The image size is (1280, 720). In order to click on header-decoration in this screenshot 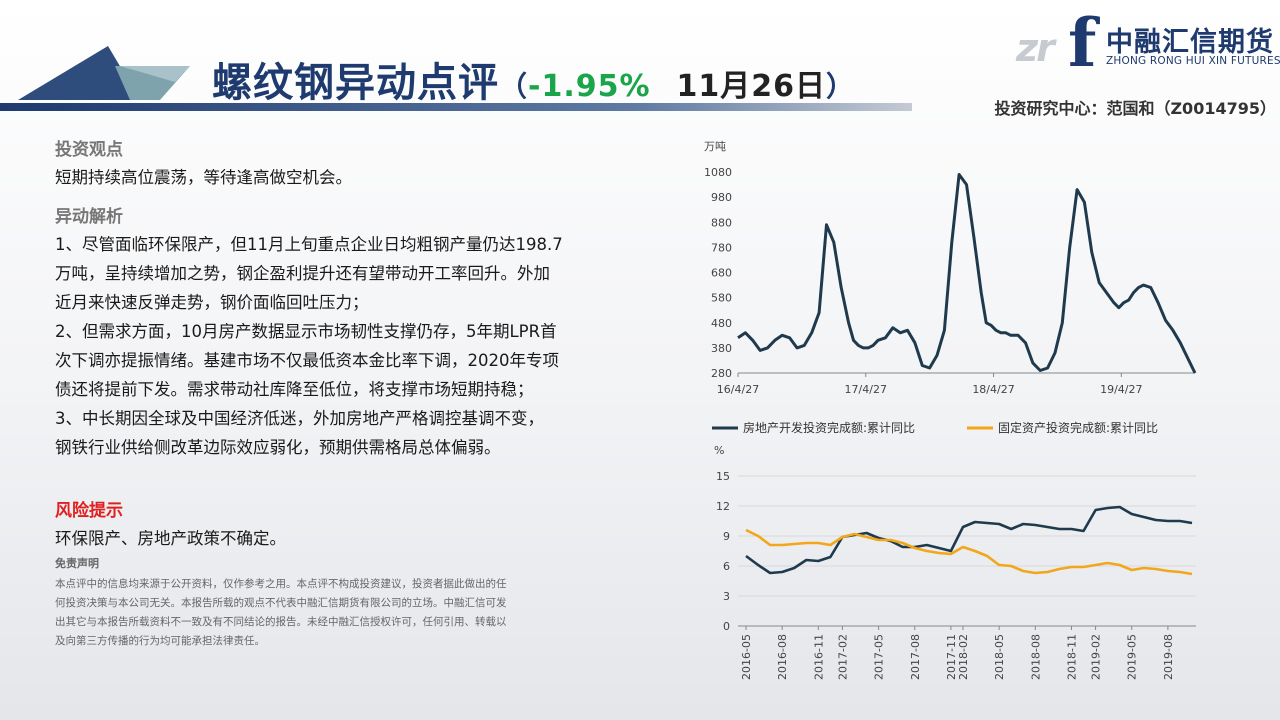, I will do `click(104, 73)`.